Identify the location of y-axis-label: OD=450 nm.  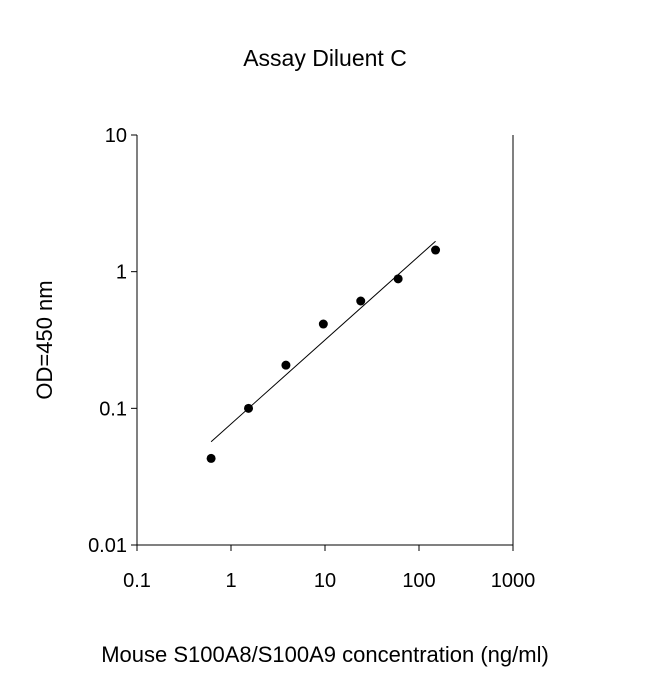
(44, 339).